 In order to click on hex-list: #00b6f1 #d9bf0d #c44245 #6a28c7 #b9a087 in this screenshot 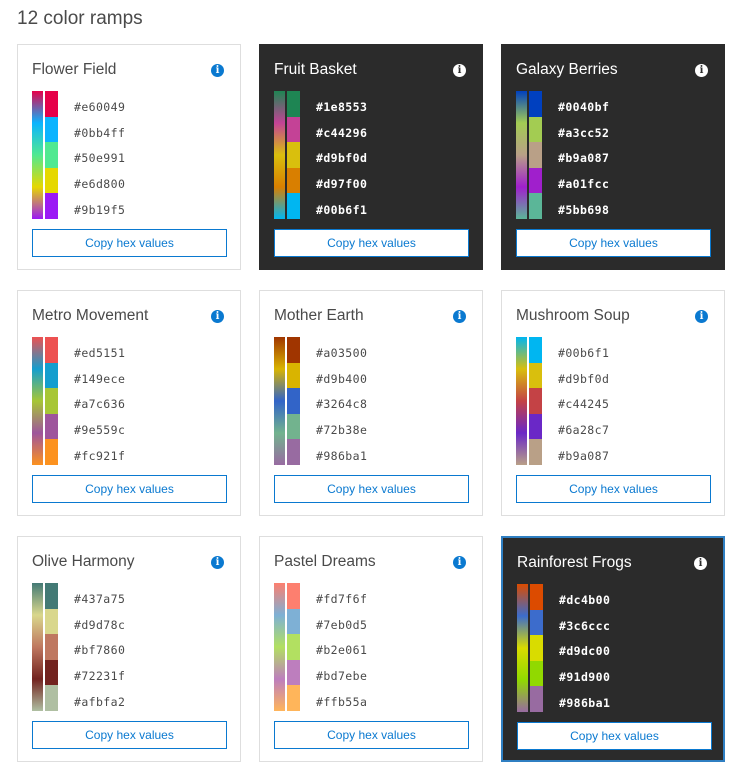, I will do `click(583, 405)`.